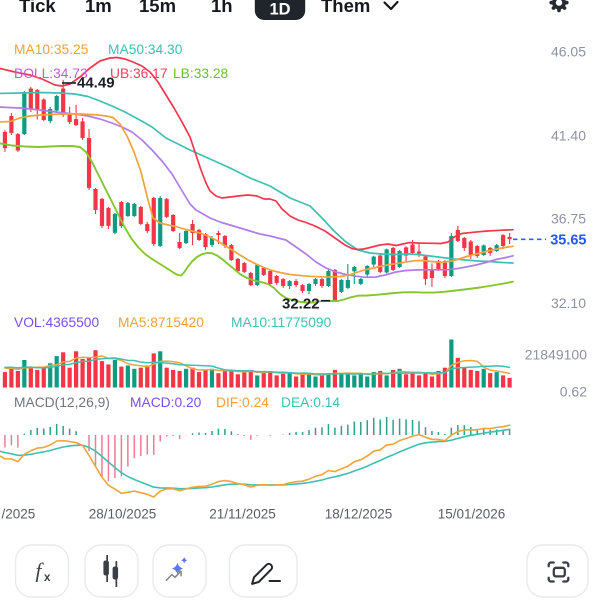 This screenshot has width=600, height=600. I want to click on svg-text: 21/11/2025, so click(242, 513).